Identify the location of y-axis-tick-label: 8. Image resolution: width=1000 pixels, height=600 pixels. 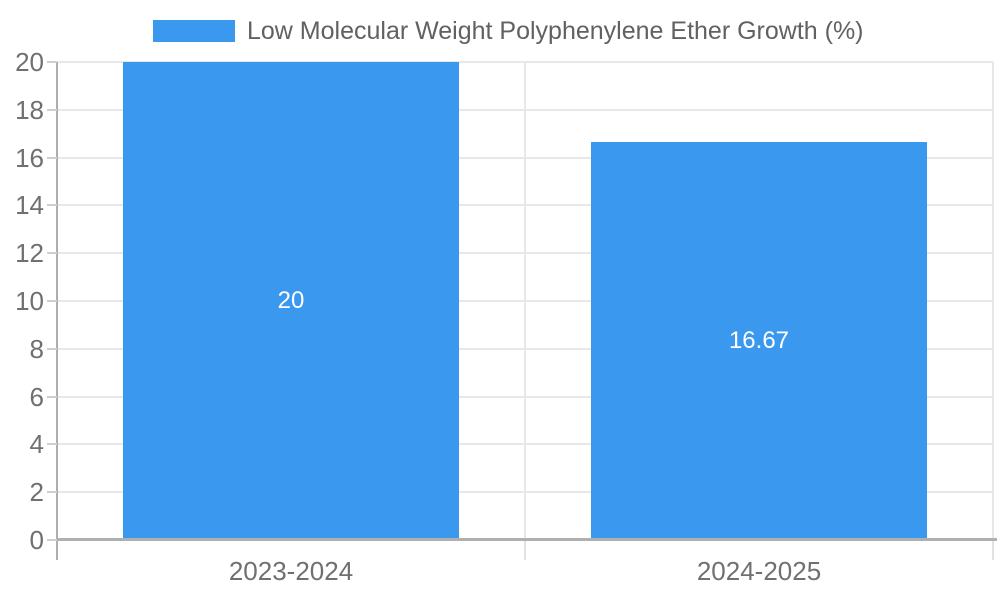
(36, 348).